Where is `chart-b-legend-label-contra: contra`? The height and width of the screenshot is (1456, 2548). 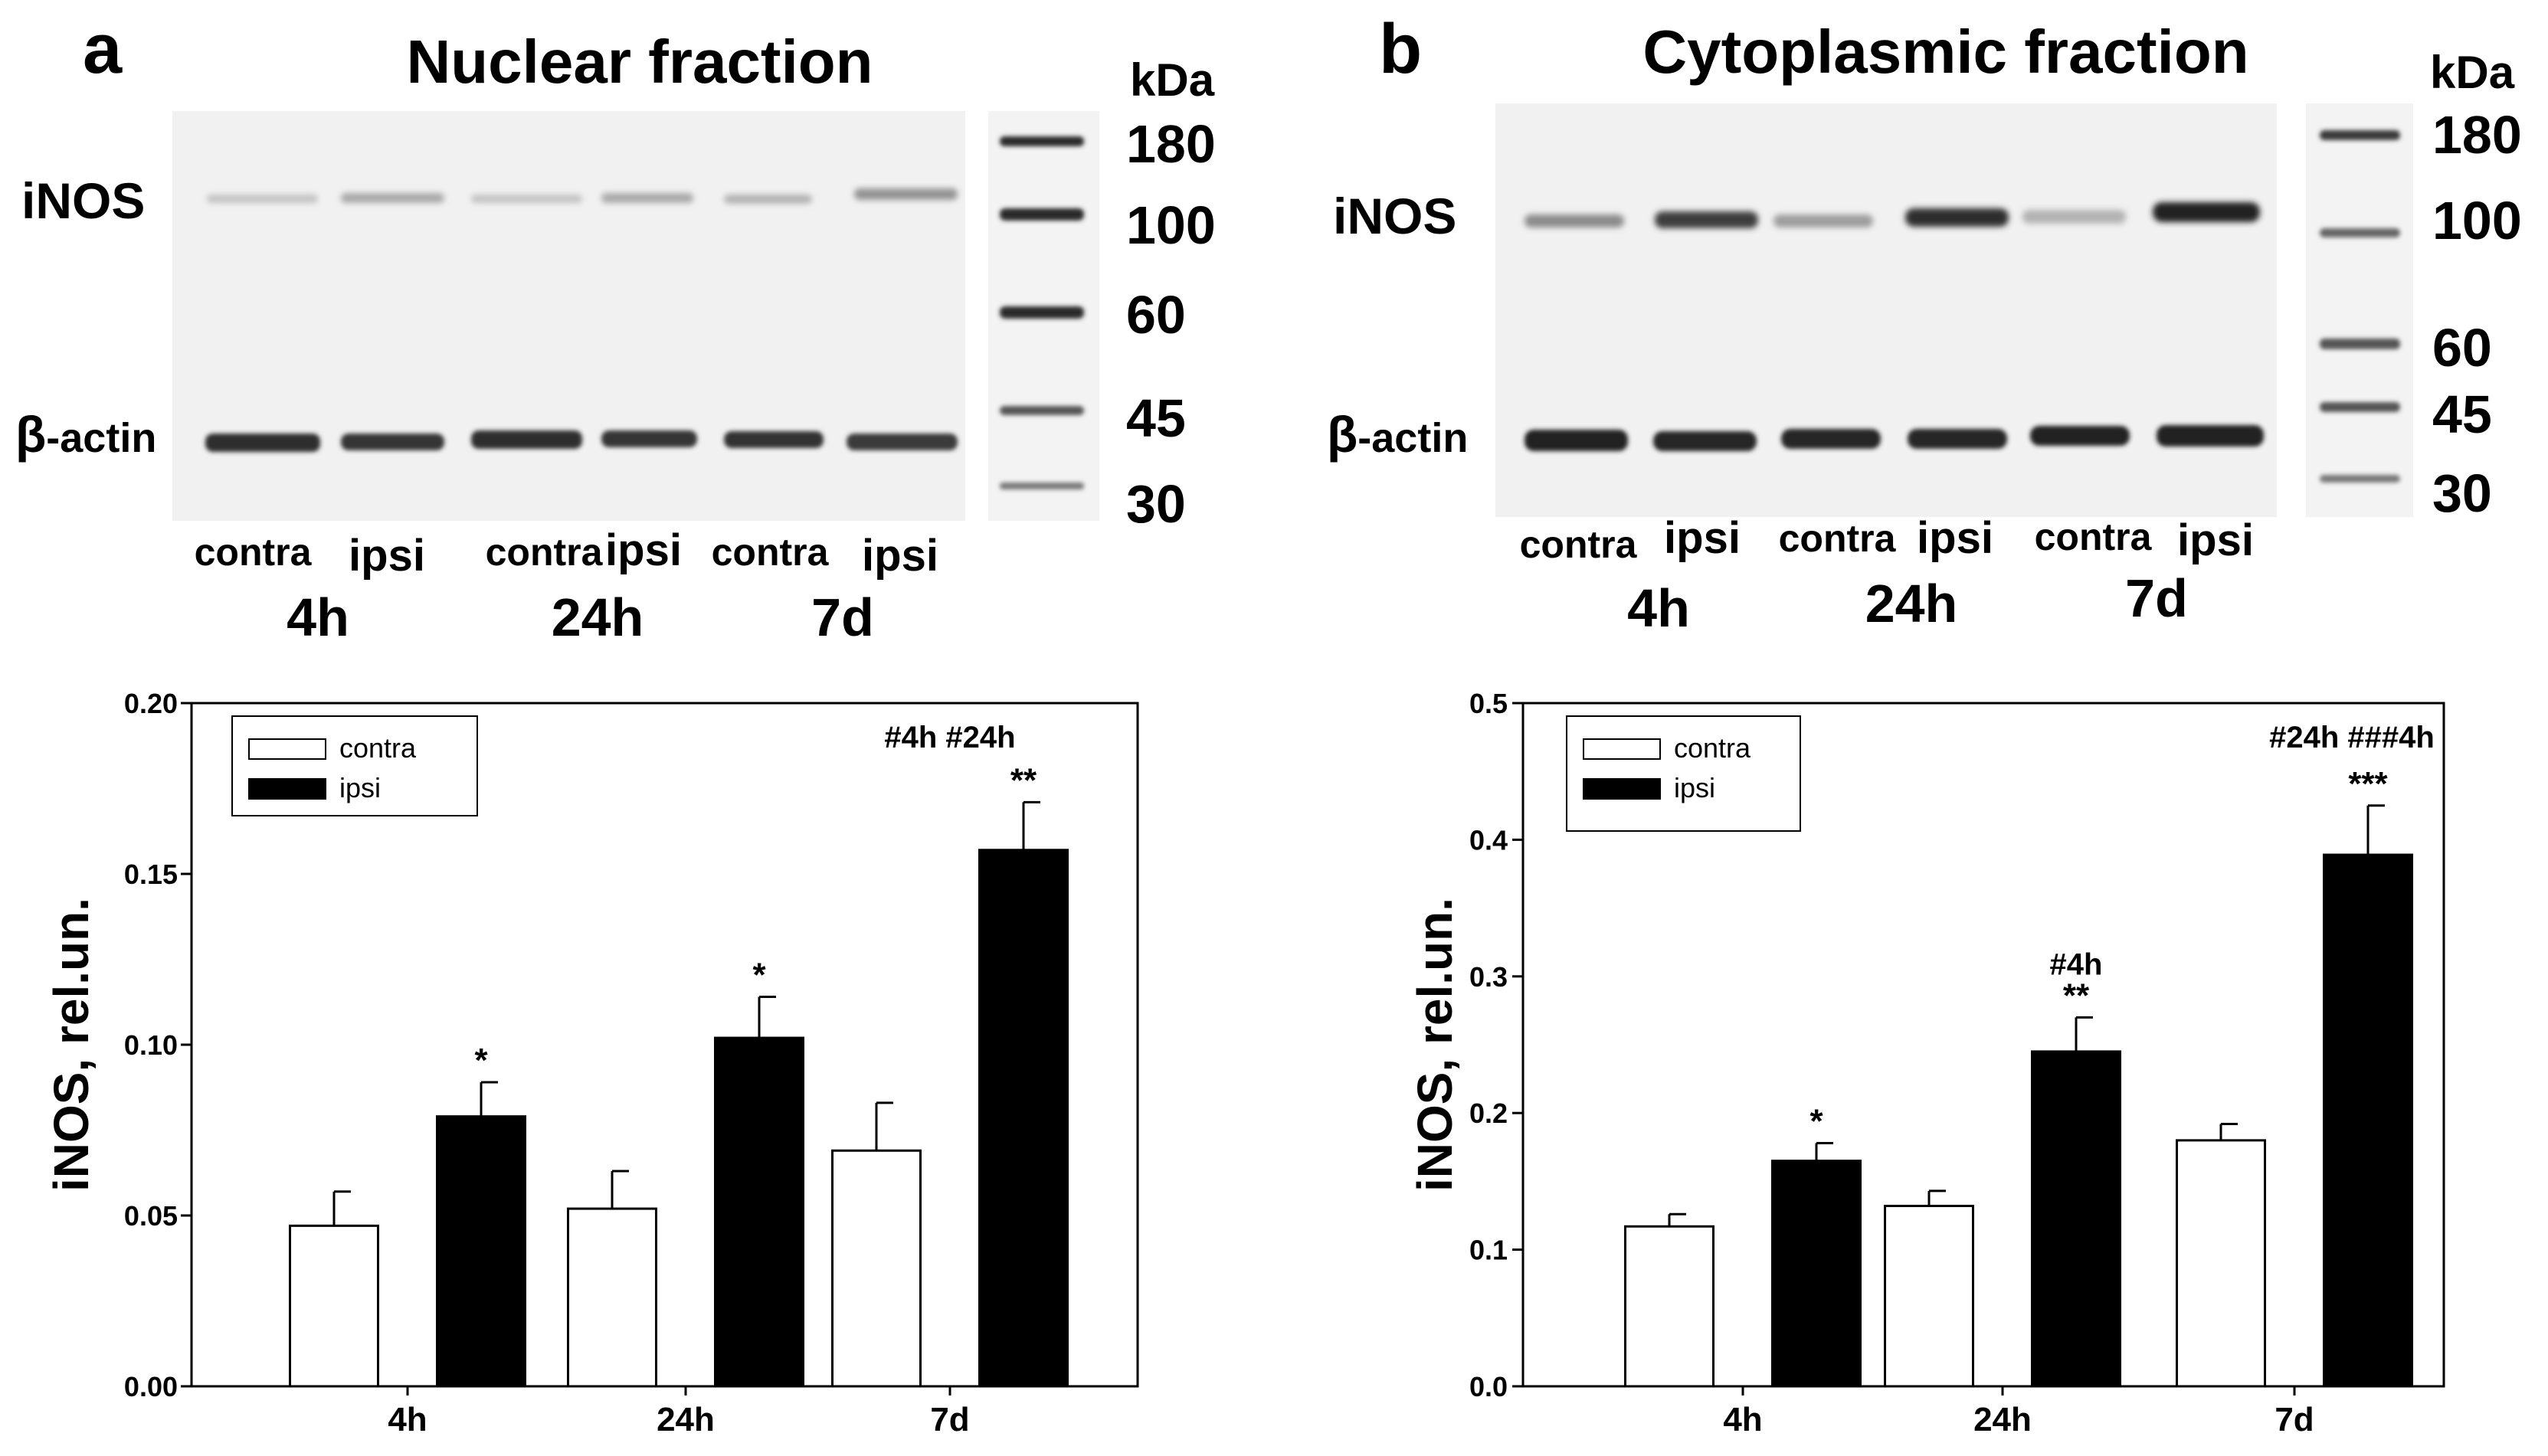 chart-b-legend-label-contra: contra is located at coordinates (1712, 748).